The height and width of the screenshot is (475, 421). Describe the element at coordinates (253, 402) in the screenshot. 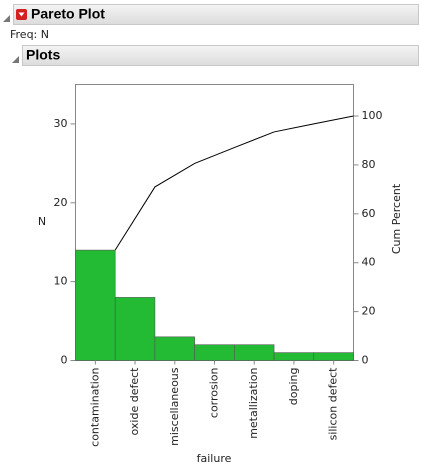

I see `x-tick-label: metallization` at that location.